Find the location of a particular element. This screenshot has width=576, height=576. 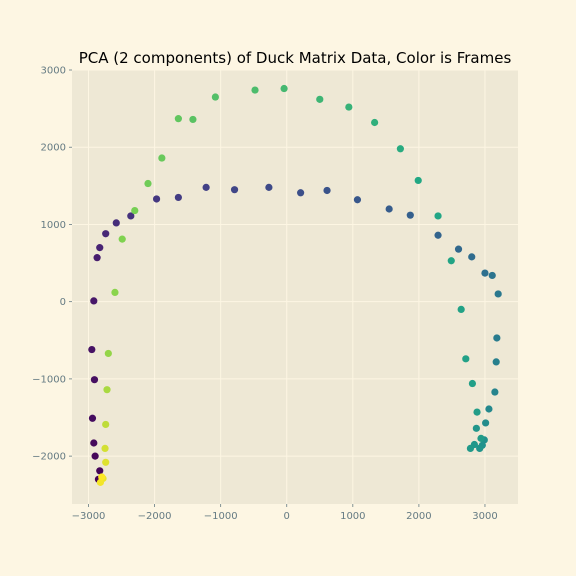

x-tick-label: −1000 is located at coordinates (221, 516).